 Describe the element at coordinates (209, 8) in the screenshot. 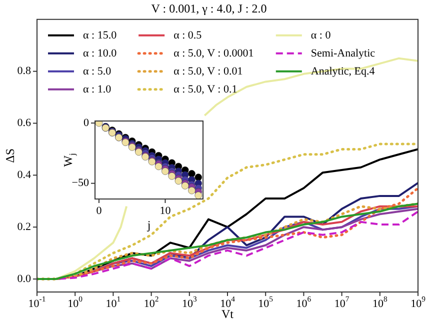

I see `chart-title: V : 0.001, γ : 4.0, J : 2.0` at that location.